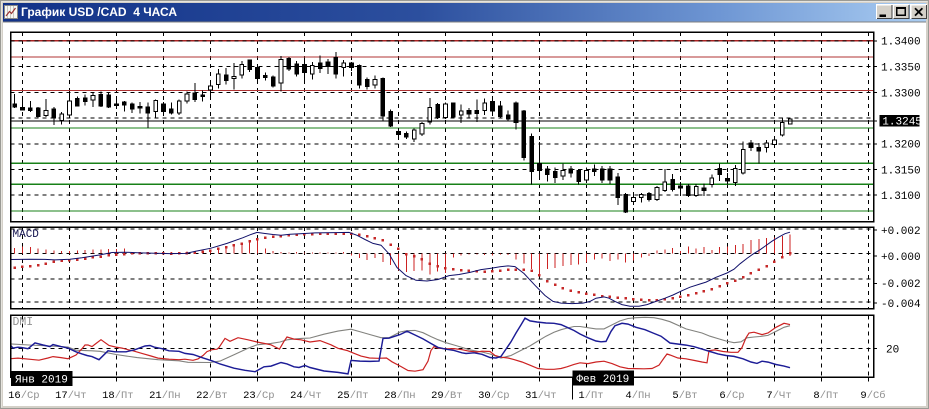 Image resolution: width=929 pixels, height=409 pixels. I want to click on svg-text: 4/Пн, so click(637, 396).